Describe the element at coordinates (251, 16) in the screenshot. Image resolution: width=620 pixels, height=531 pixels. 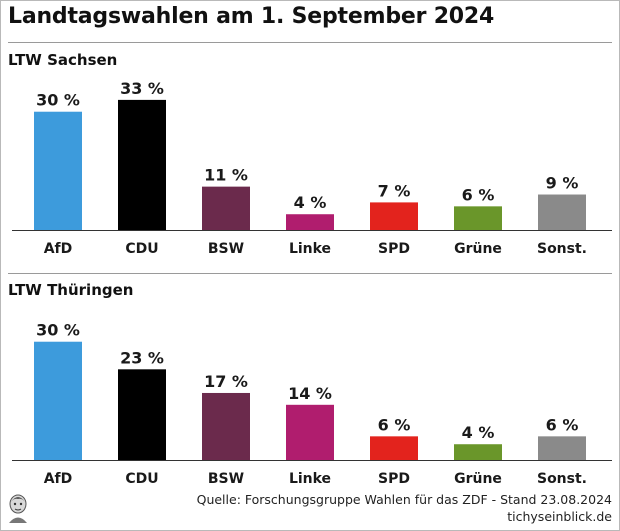
I see `page-title: Landtagswahlen am 1. September 2024` at that location.